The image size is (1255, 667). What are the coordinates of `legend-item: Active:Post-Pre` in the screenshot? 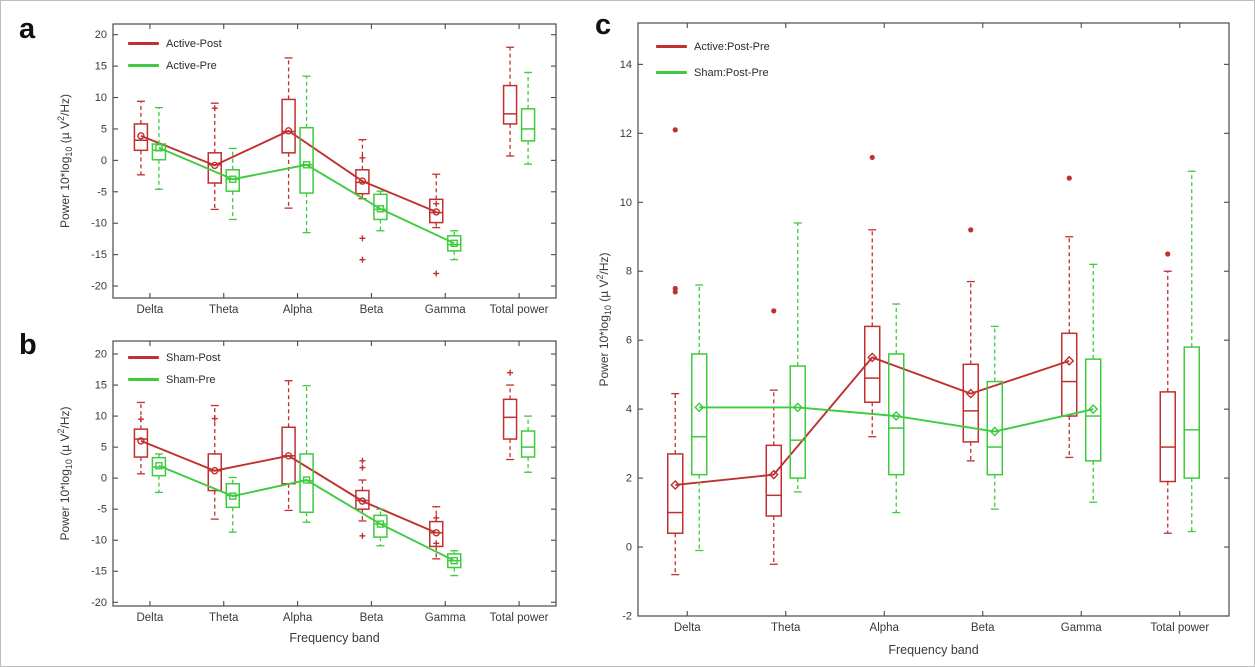 It's located at (713, 46).